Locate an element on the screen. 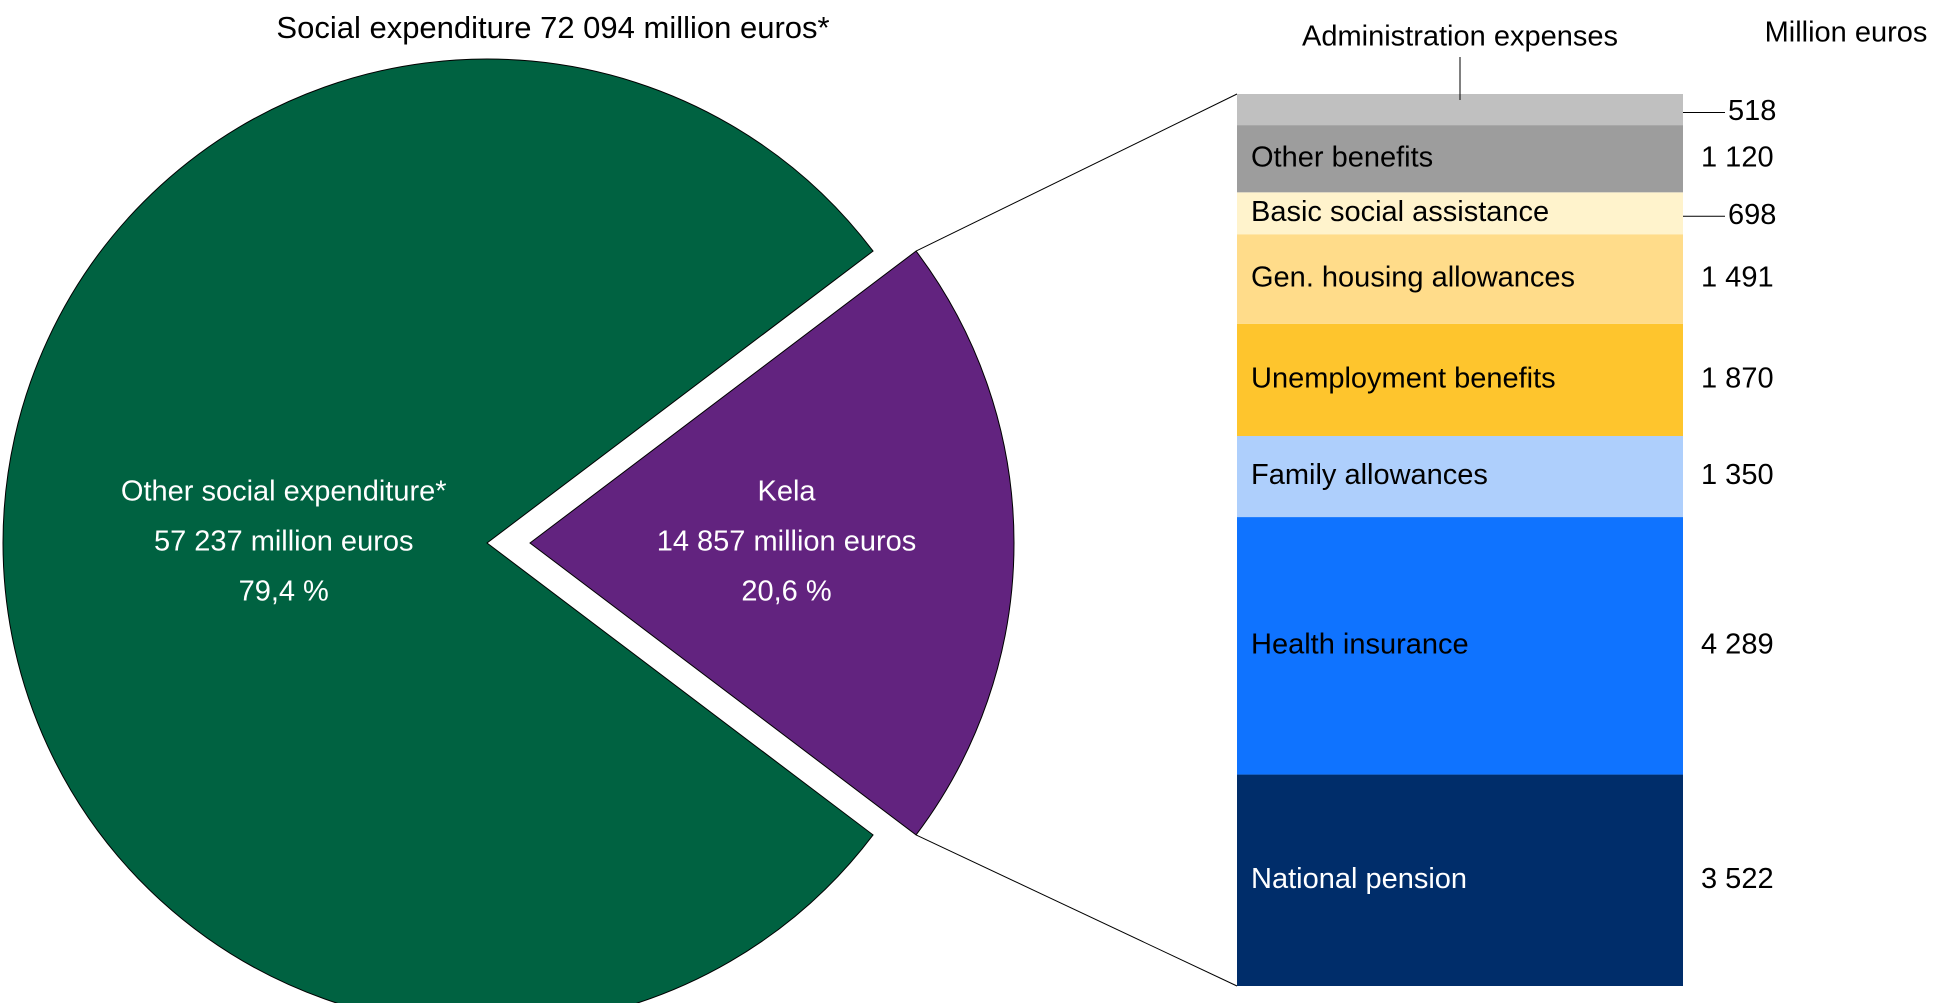 This screenshot has width=1959, height=1003. segment-label: Family allowances is located at coordinates (1369, 475).